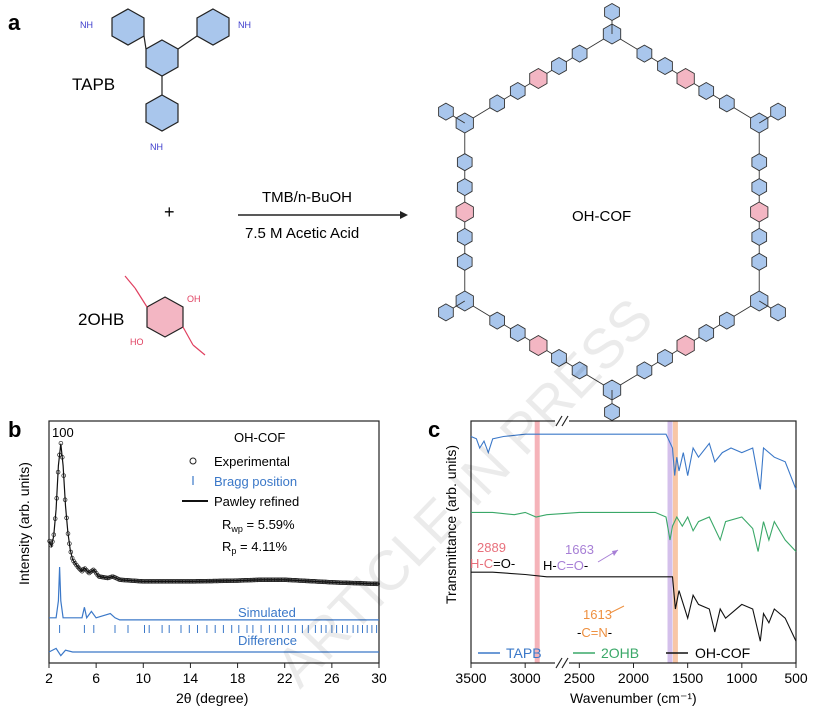 The height and width of the screenshot is (713, 813). What do you see at coordinates (267, 640) in the screenshot?
I see `difference-label: Difference` at bounding box center [267, 640].